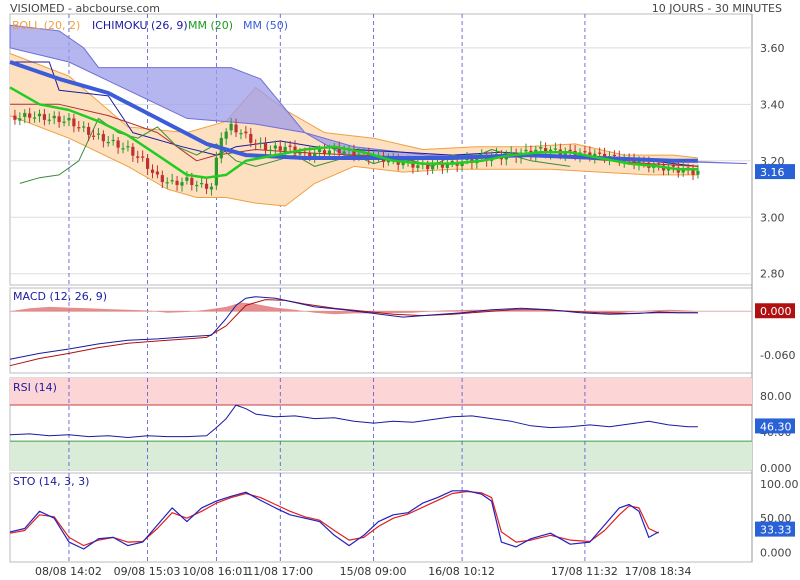 This screenshot has width=800, height=580. Describe the element at coordinates (373, 571) in the screenshot. I see `x-axis-tick: 15/08 09:00` at that location.